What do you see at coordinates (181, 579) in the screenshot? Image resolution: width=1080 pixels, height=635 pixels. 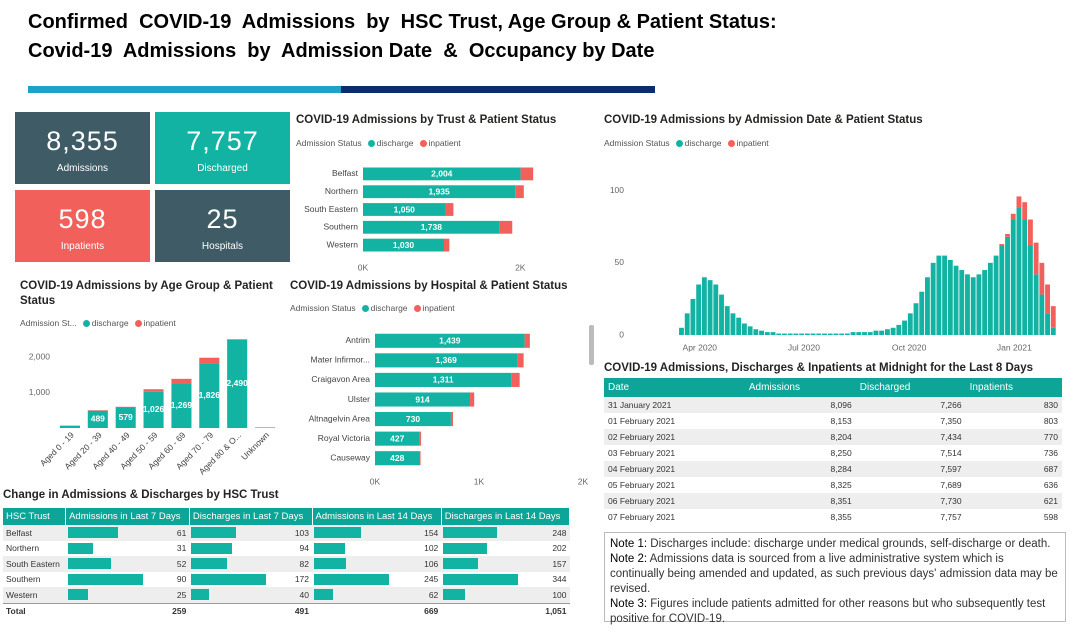 I see `cell-value: 90` at bounding box center [181, 579].